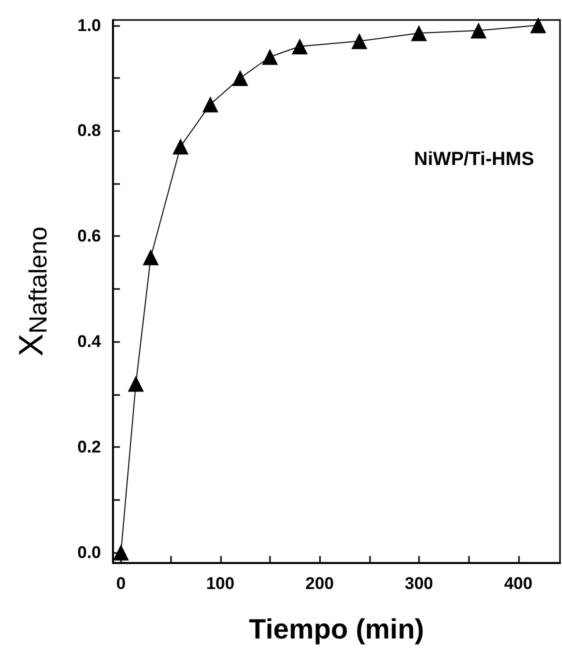  Describe the element at coordinates (89, 552) in the screenshot. I see `y-tick-label: 0.0` at that location.